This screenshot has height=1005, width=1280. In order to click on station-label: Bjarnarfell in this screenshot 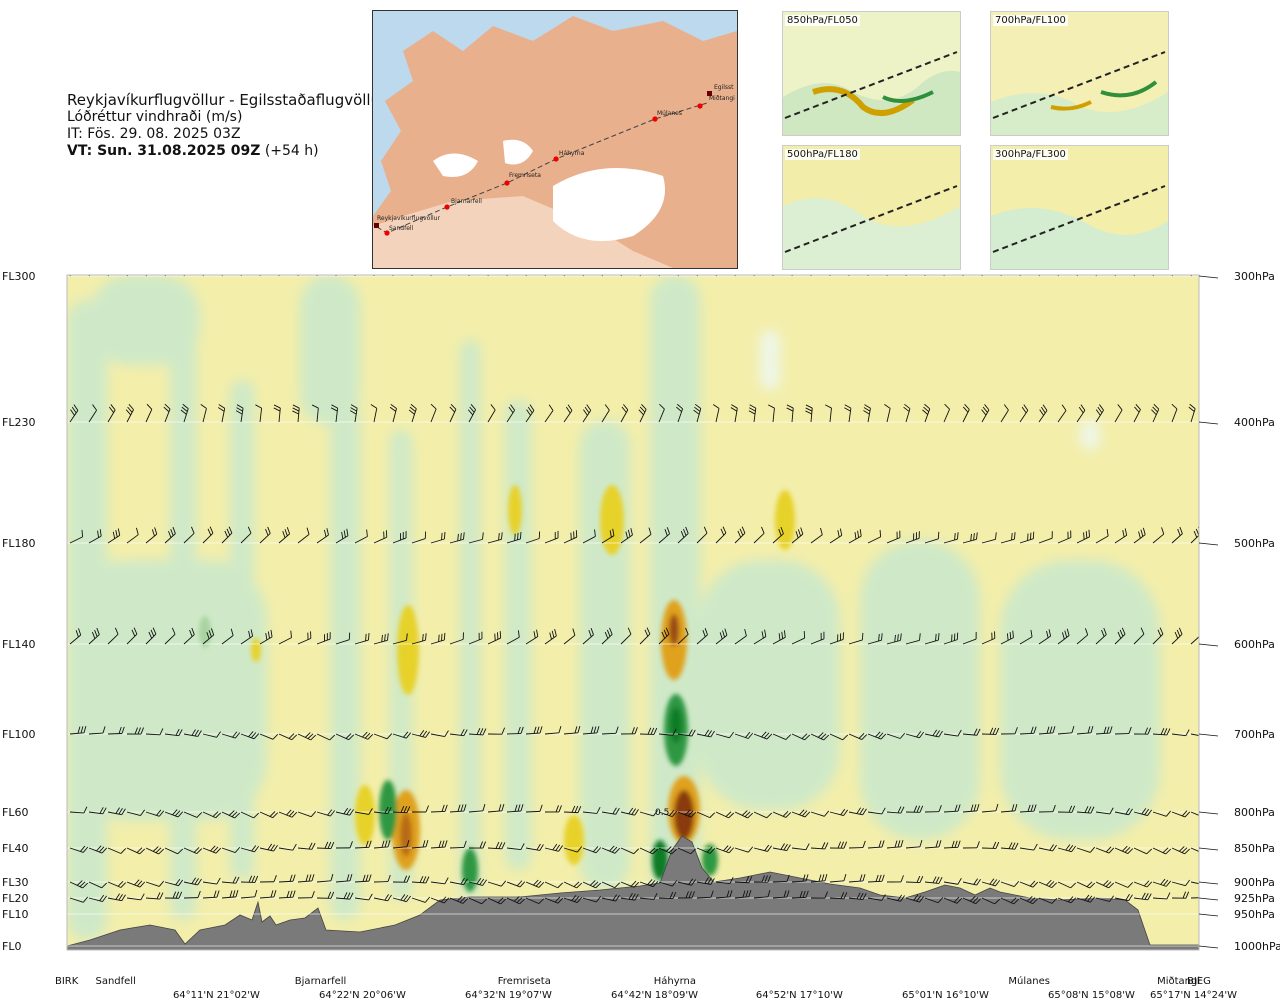, I will do `click(321, 981)`.